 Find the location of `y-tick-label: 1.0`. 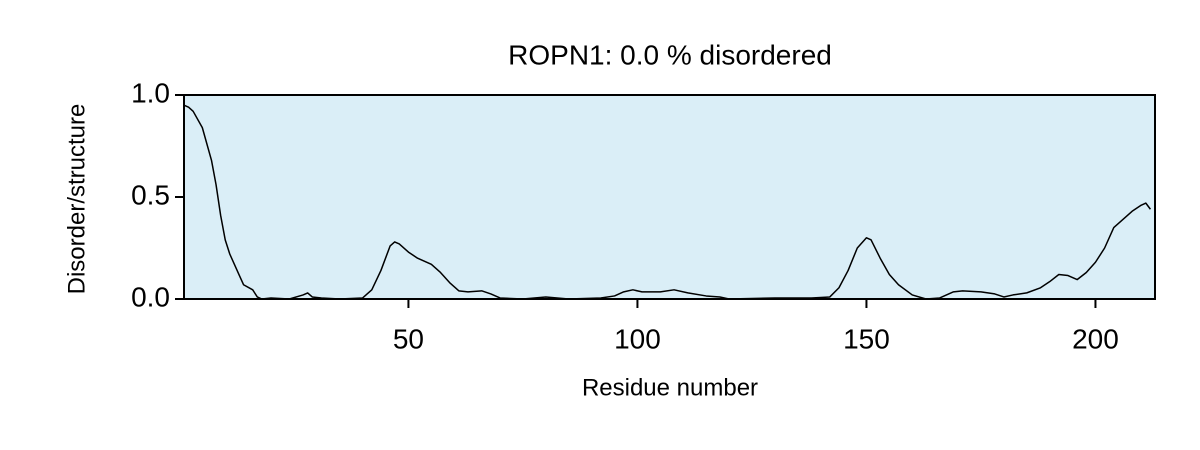

y-tick-label: 1.0 is located at coordinates (150, 92).